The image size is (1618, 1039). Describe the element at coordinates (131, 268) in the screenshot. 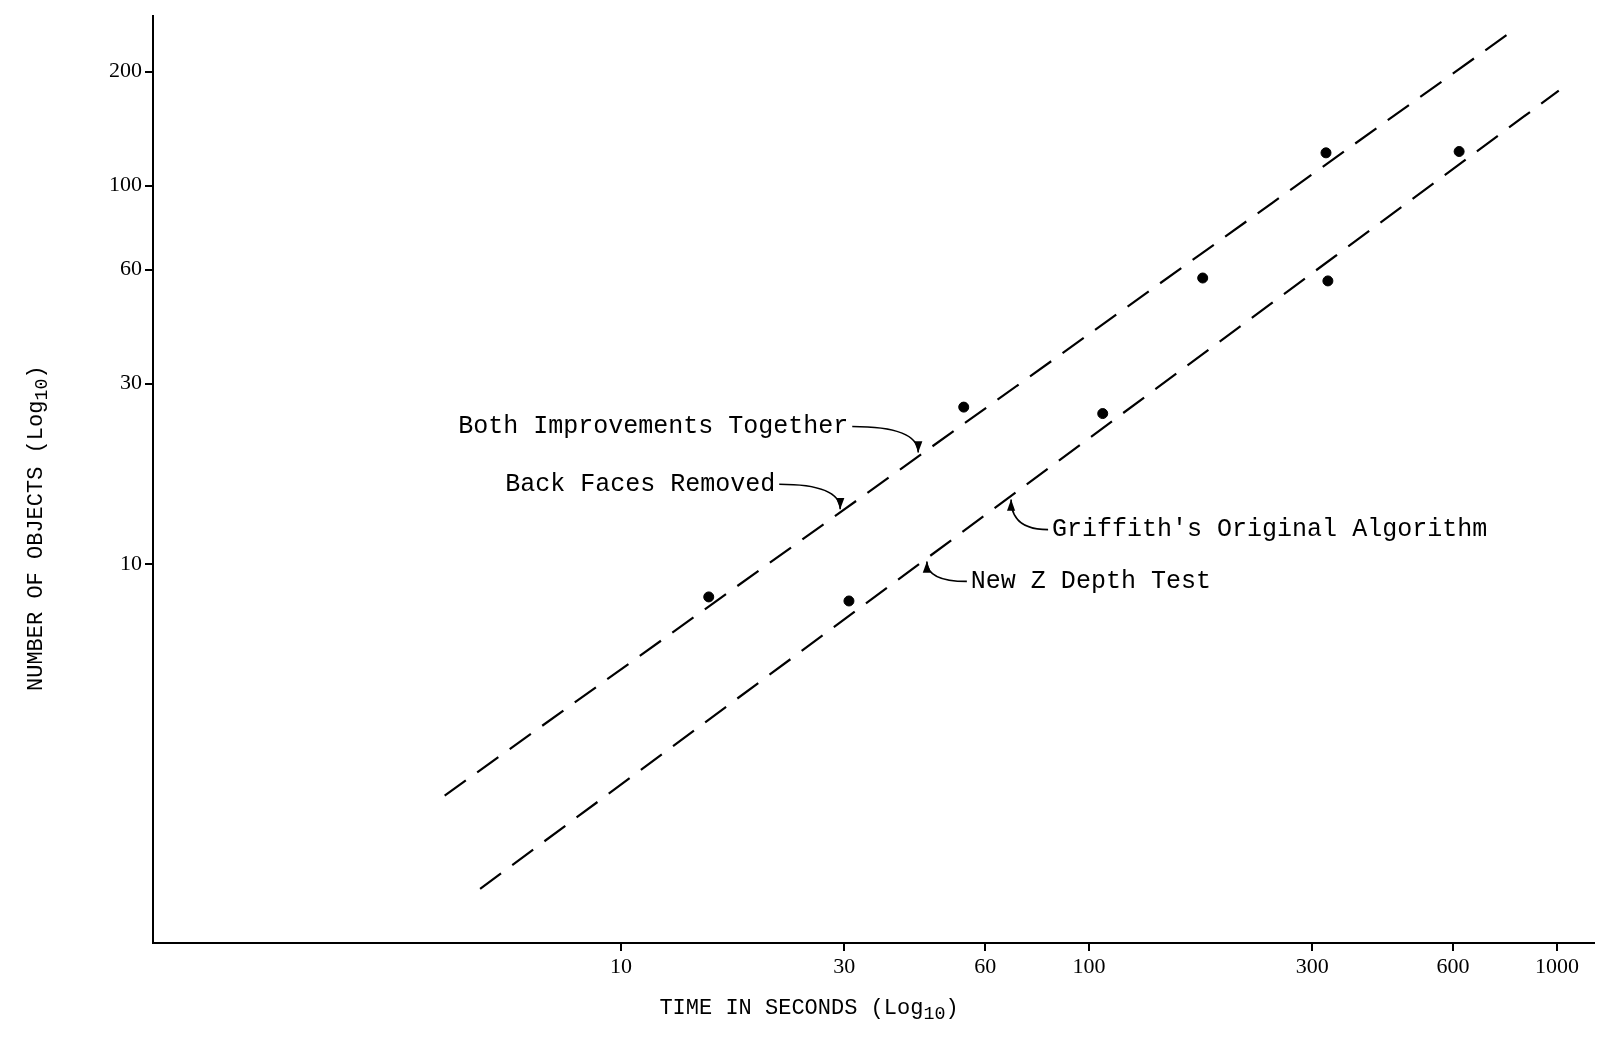

I see `y-tick-label: 60` at that location.